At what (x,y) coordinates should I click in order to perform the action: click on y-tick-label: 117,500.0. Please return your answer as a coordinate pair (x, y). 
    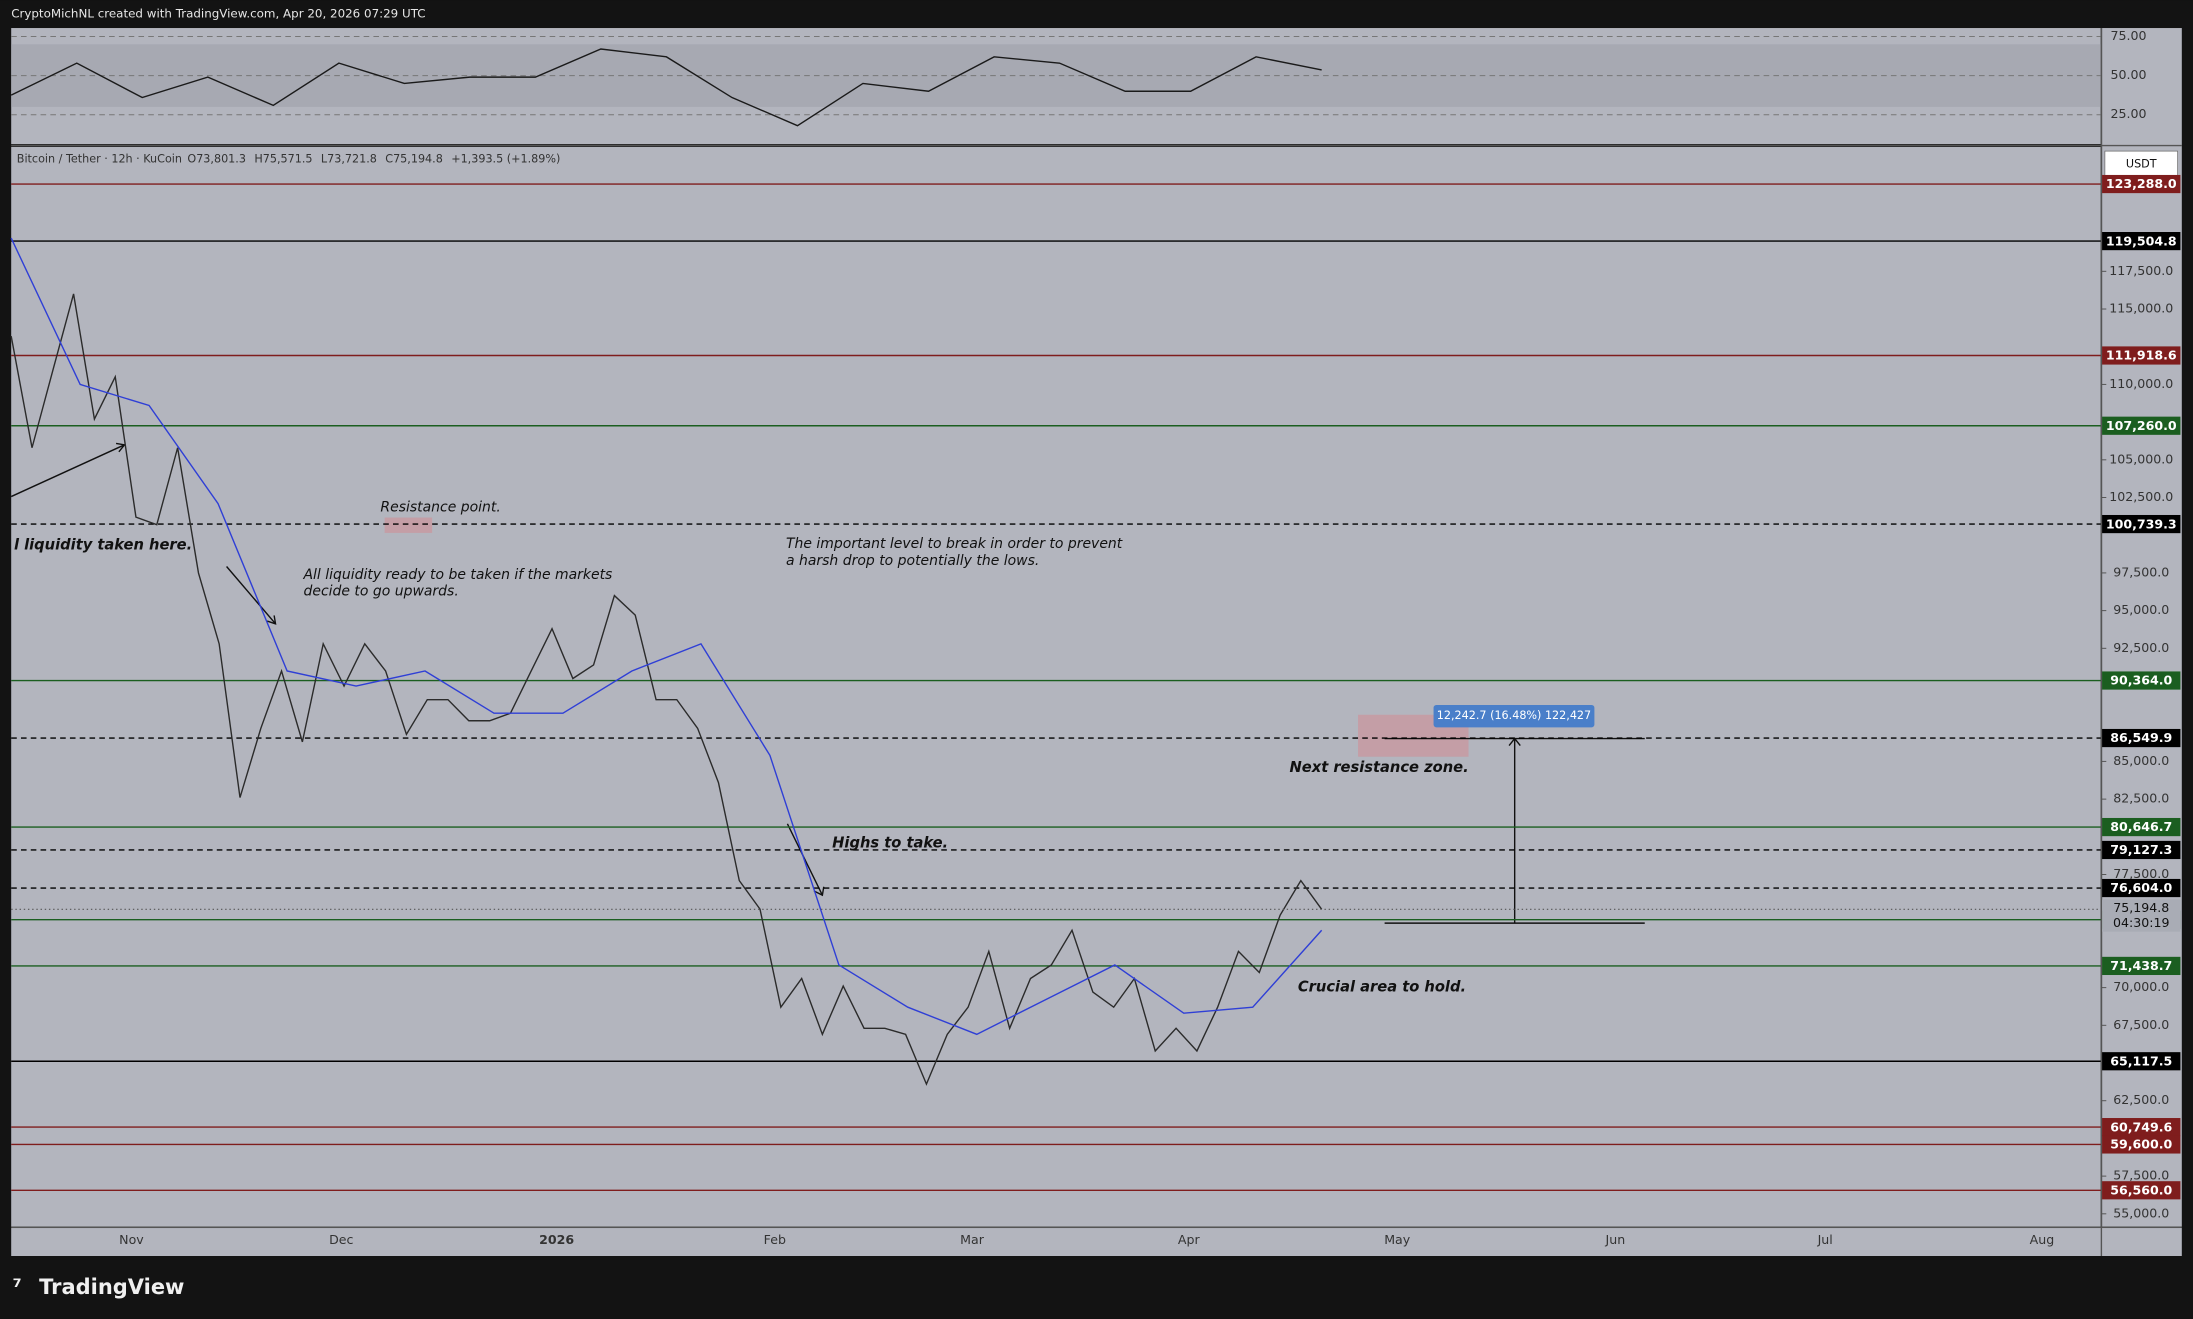
    Looking at the image, I should click on (2141, 270).